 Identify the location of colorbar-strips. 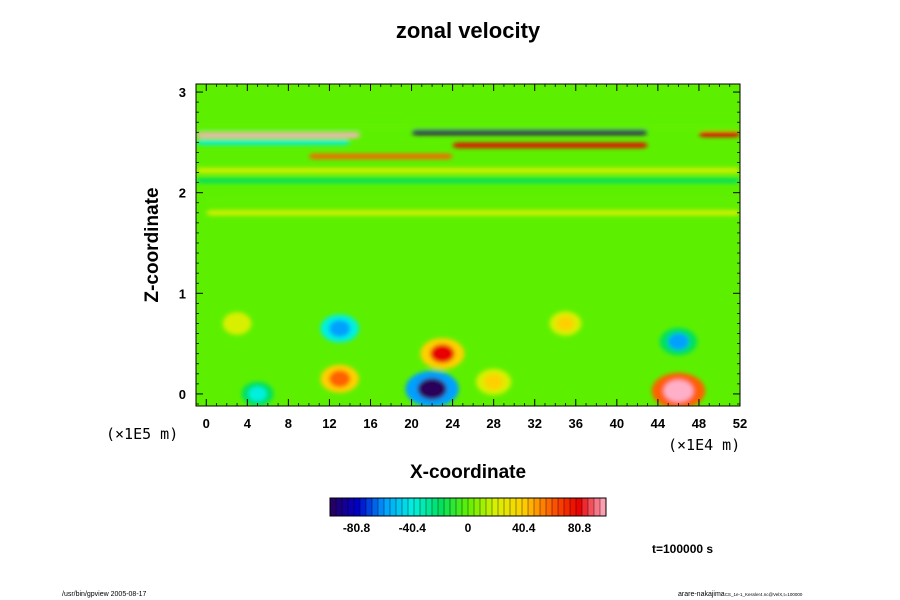
(468, 507).